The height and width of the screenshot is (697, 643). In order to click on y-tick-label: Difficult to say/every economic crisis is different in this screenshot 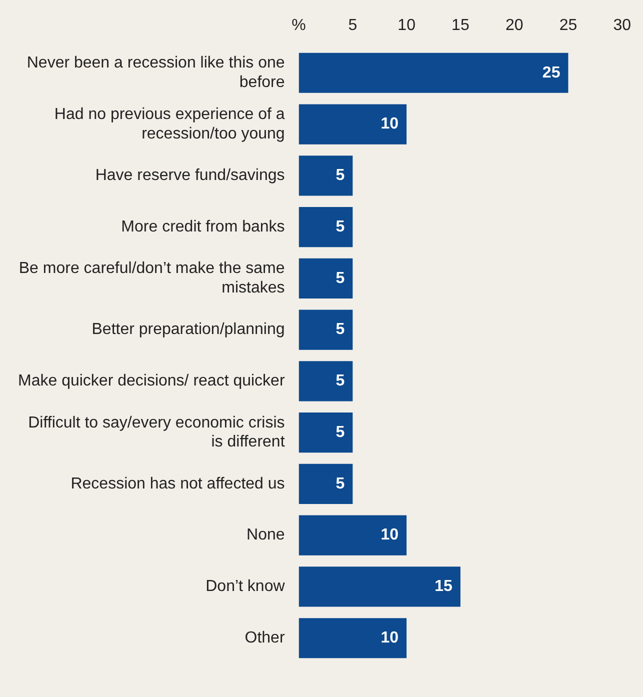, I will do `click(157, 432)`.